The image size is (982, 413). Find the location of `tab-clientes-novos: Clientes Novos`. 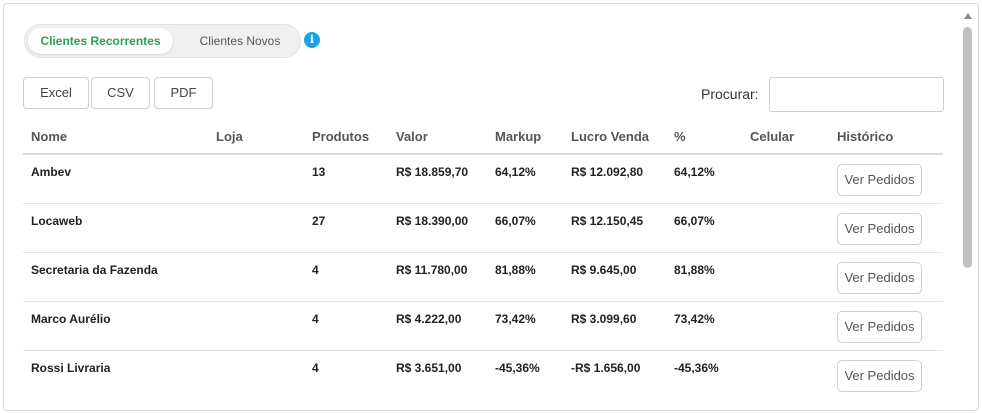

tab-clientes-novos: Clientes Novos is located at coordinates (240, 41).